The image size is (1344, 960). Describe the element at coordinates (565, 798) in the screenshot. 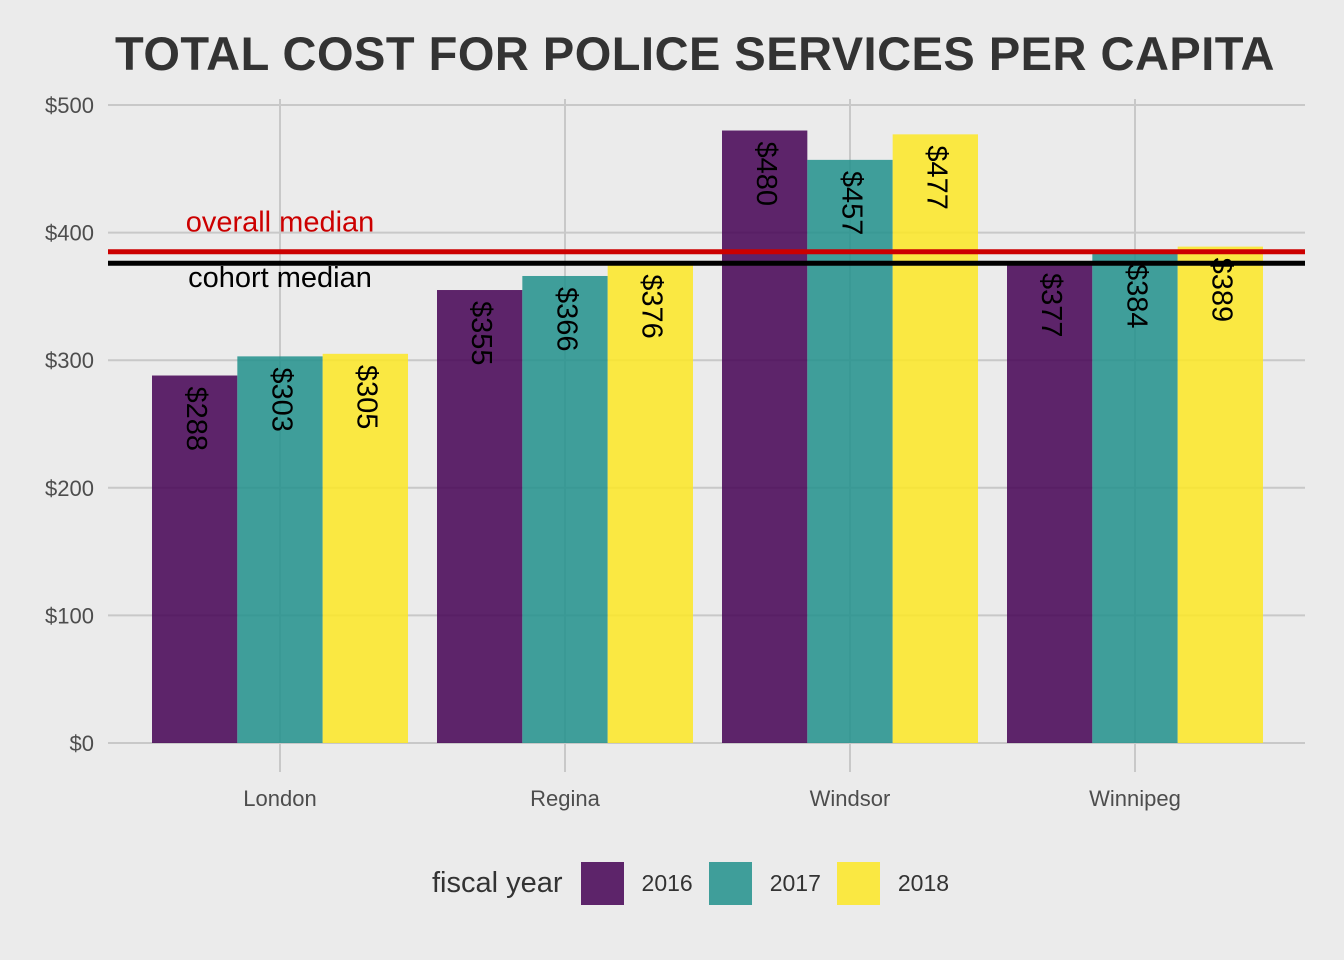

I see `x-tick-label: Regina` at that location.